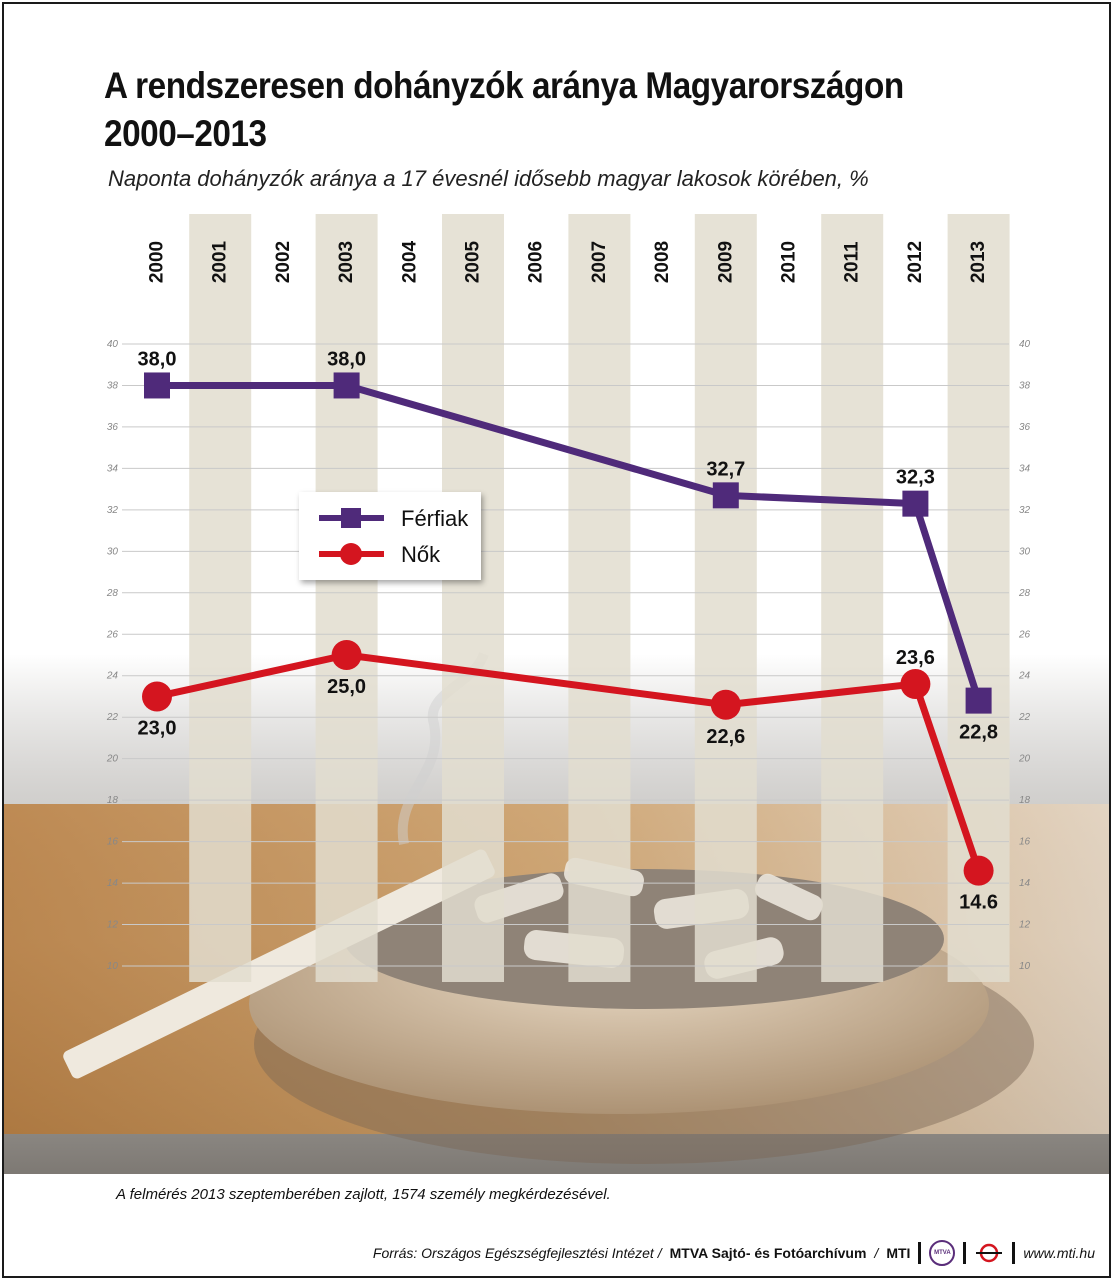 This screenshot has height=1278, width=1111. Describe the element at coordinates (113, 385) in the screenshot. I see `y-tick-left-38: 38` at that location.